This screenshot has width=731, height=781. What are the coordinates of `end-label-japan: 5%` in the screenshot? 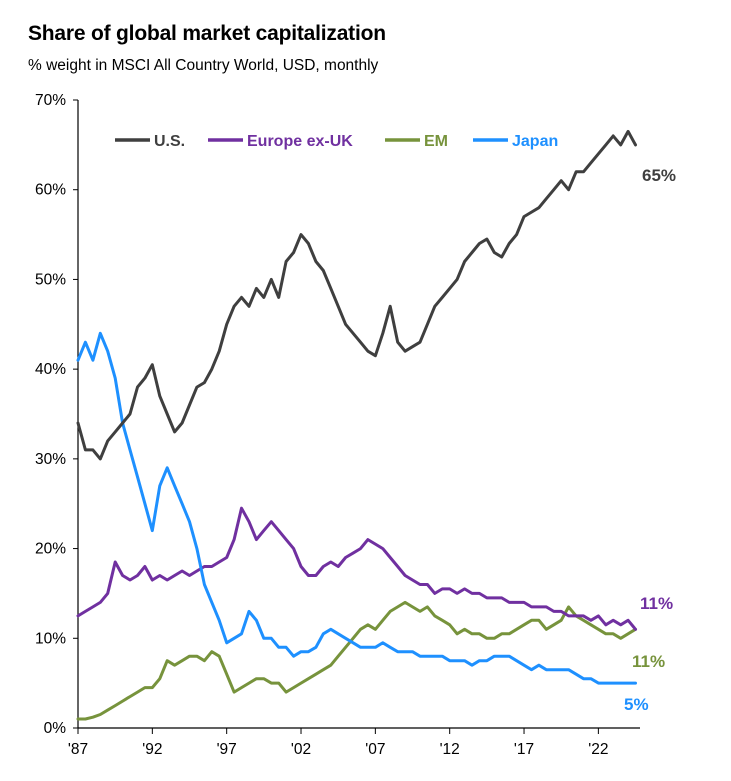 It's located at (636, 704).